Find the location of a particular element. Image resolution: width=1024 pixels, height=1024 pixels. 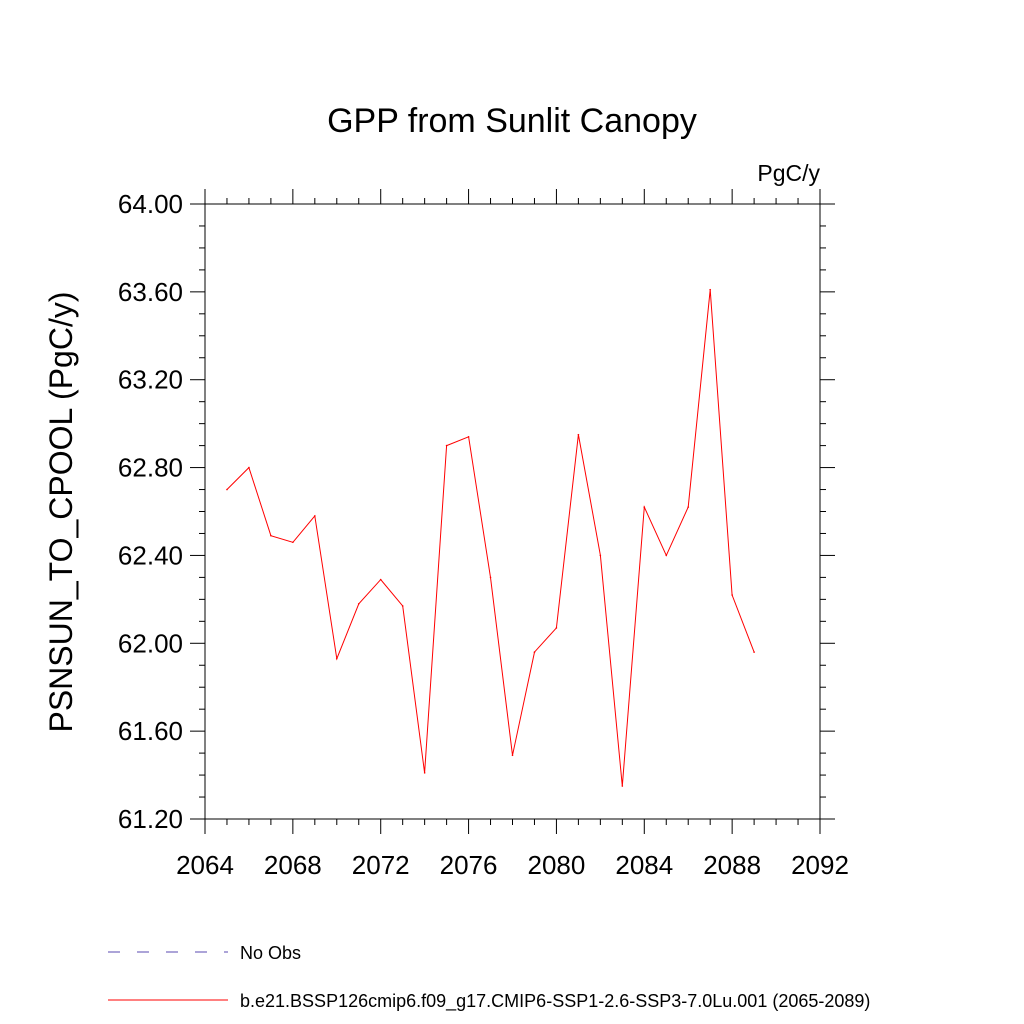

chart-title: GPP from Sunlit Canopy is located at coordinates (512, 121).